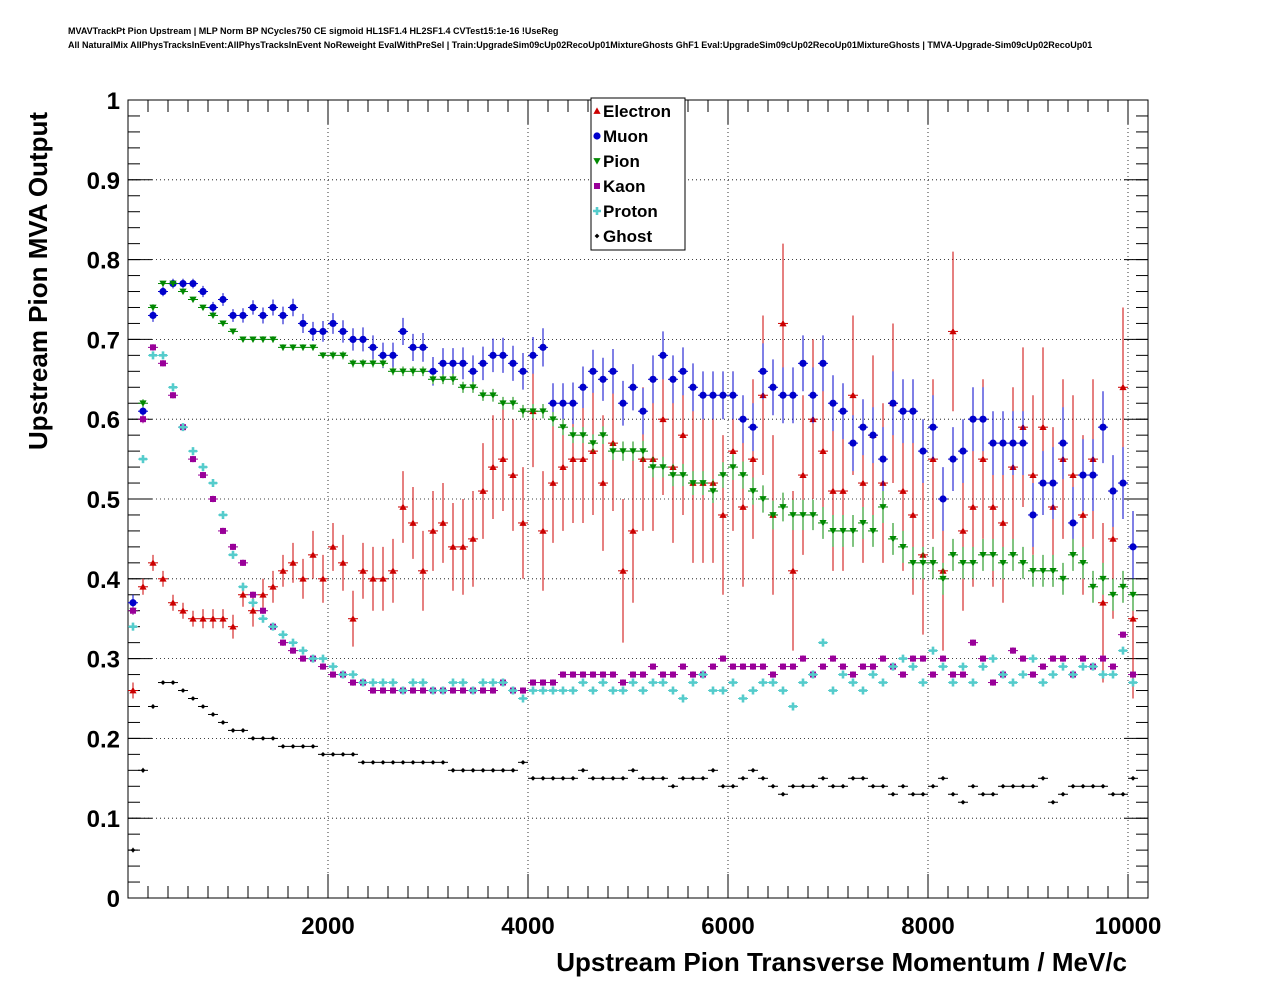  Describe the element at coordinates (637, 111) in the screenshot. I see `legend-label-electron: Electron` at that location.